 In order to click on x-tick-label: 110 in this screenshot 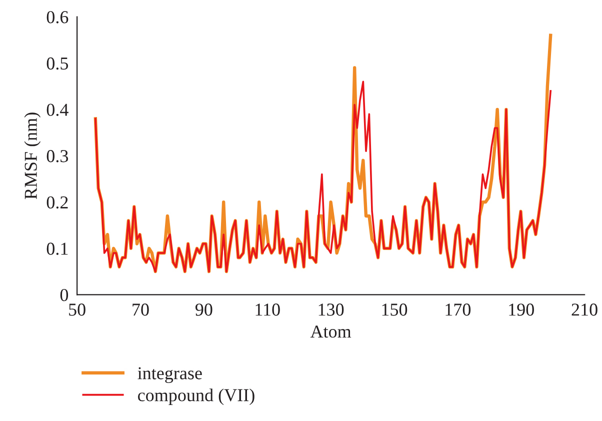, I will do `click(268, 310)`.